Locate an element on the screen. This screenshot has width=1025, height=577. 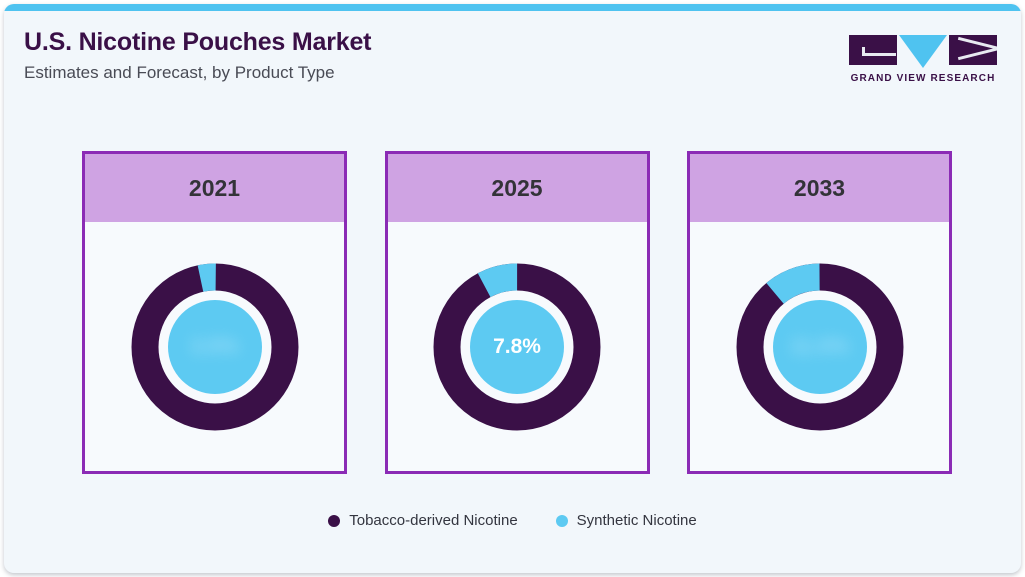
year-card-2025: 2025 7.8% is located at coordinates (517, 312).